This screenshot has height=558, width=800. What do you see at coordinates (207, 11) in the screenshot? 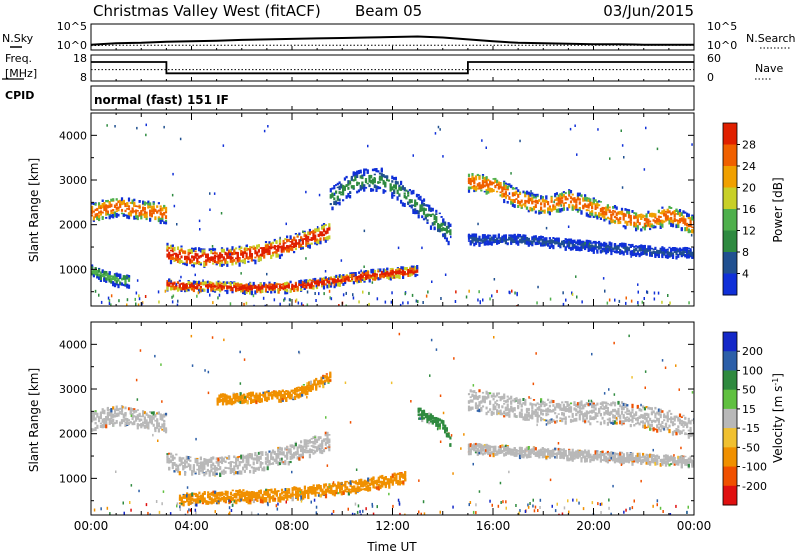
I see `station-title: Christmas Valley West (fitACF)` at bounding box center [207, 11].